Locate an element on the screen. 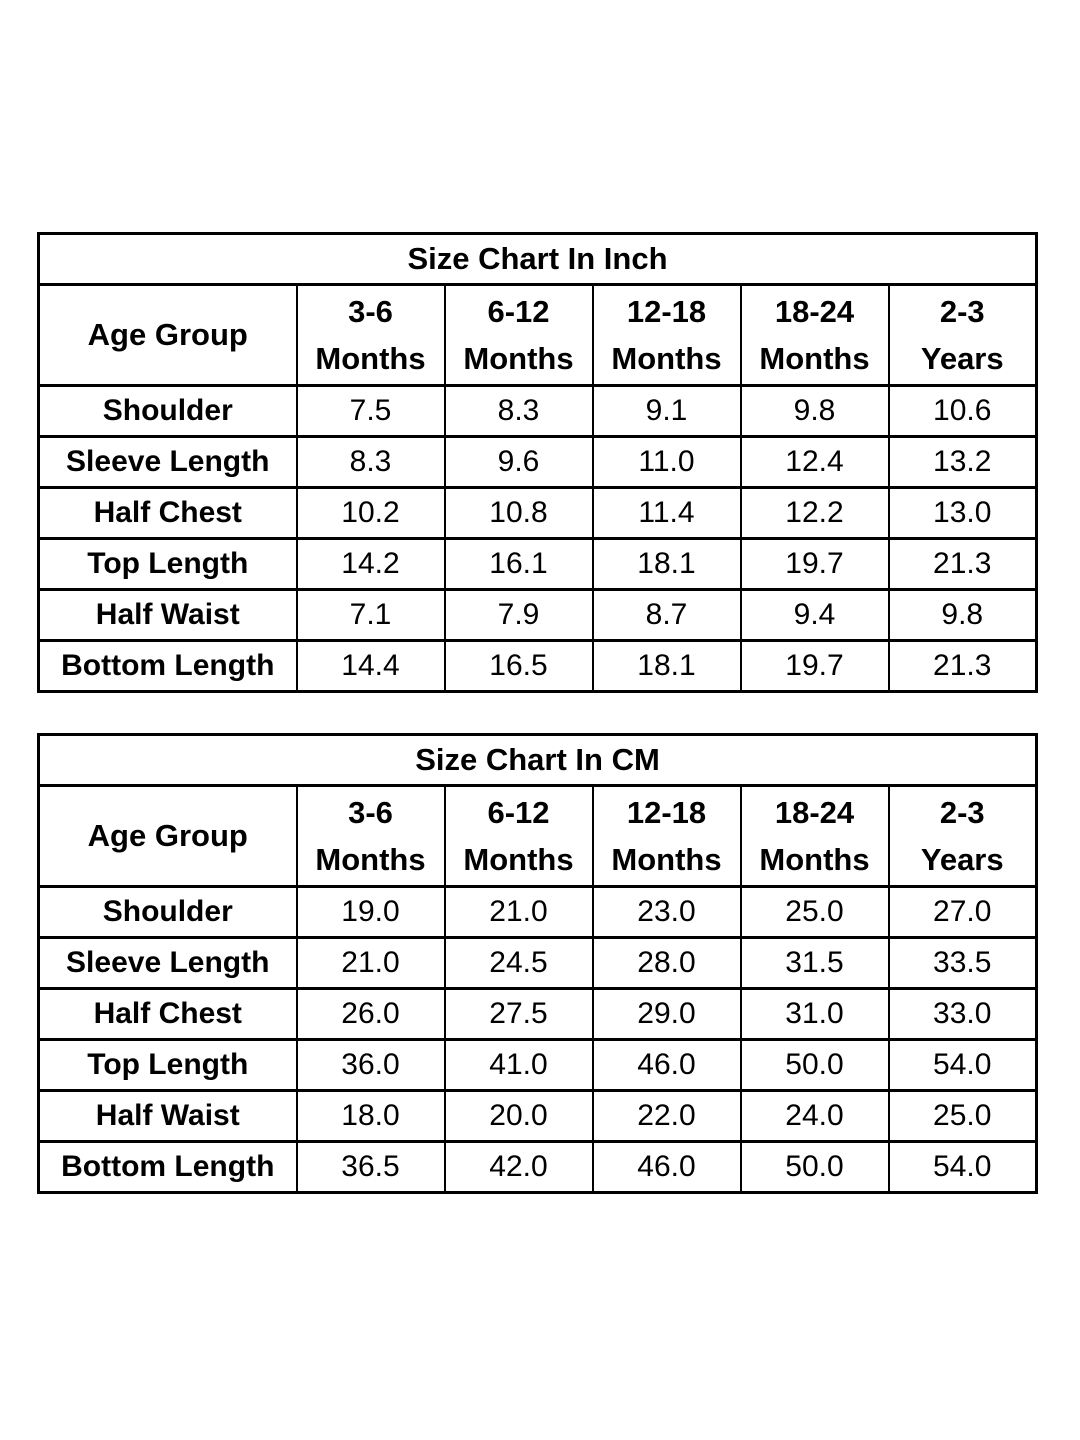 Image resolution: width=1080 pixels, height=1440 pixels. cell-value: 9.6 is located at coordinates (518, 462).